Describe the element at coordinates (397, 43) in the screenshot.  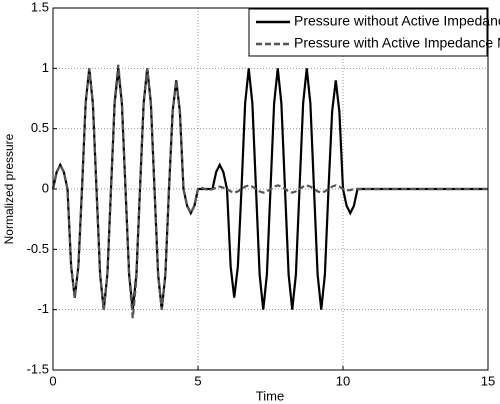
I see `legend-label: Pressure with Active Impedance Matching` at that location.